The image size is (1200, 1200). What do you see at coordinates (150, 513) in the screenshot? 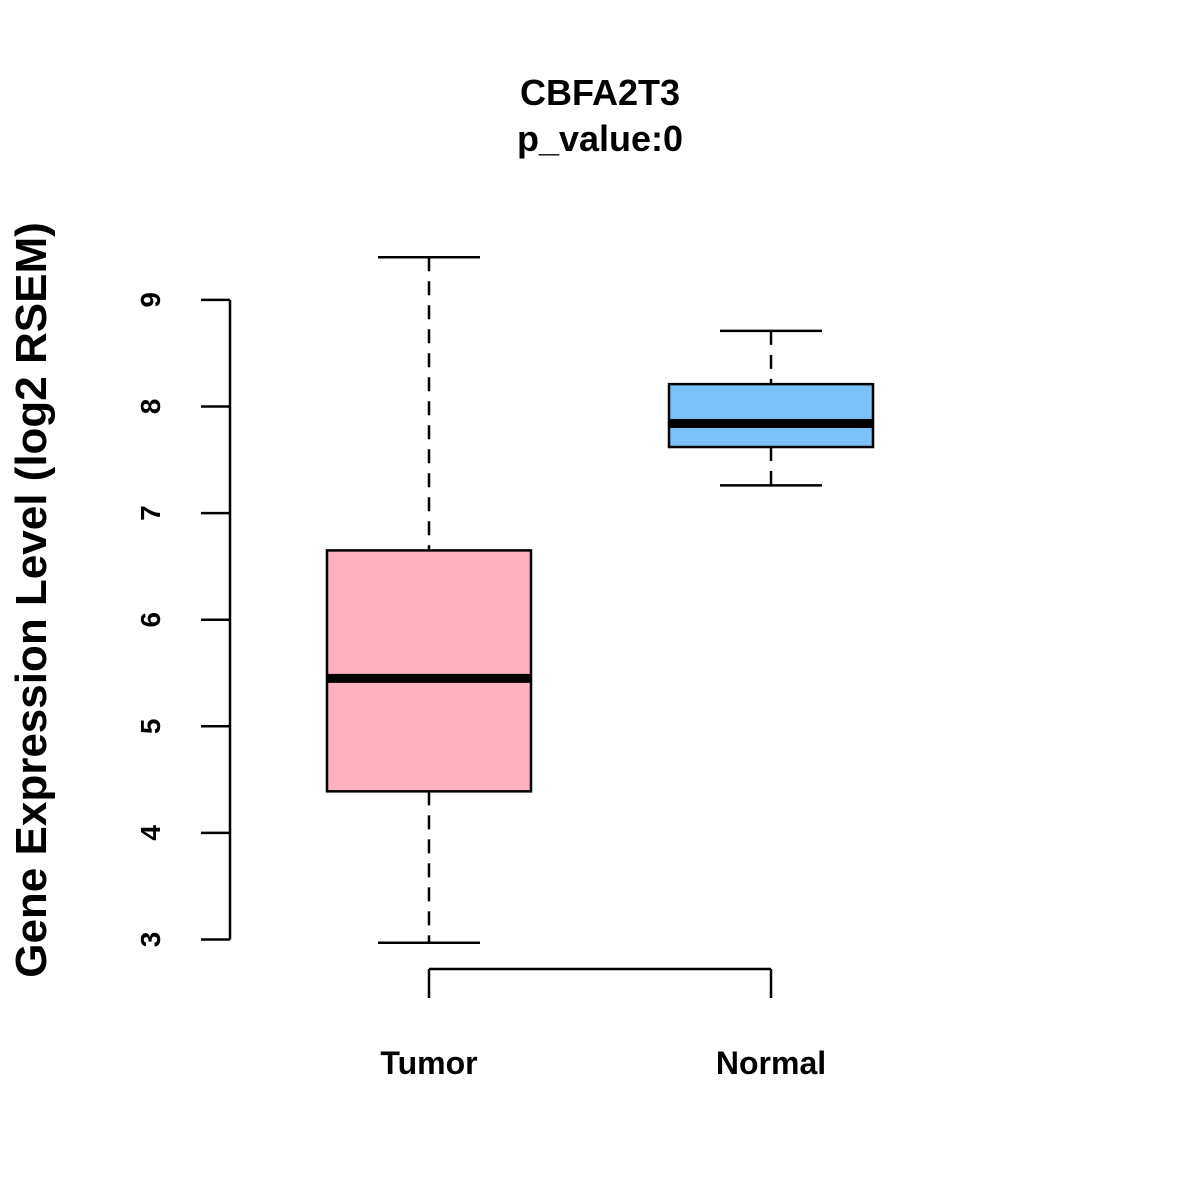
I see `y-tick-label-7: 7` at bounding box center [150, 513].